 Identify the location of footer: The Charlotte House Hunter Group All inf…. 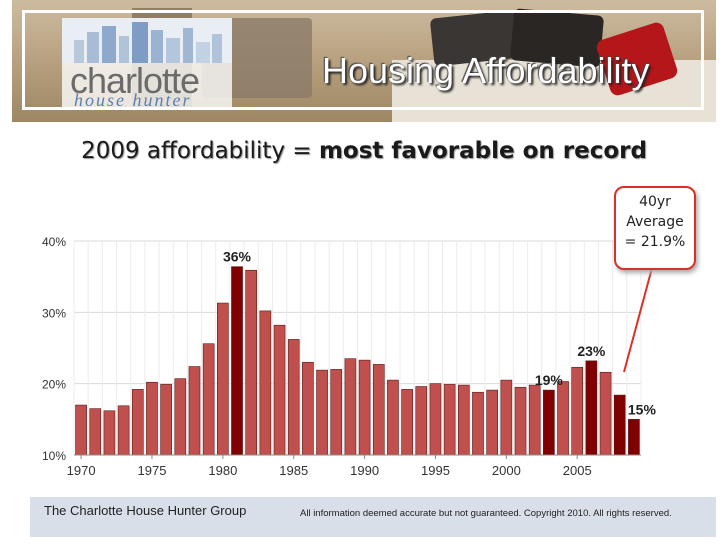
(373, 517).